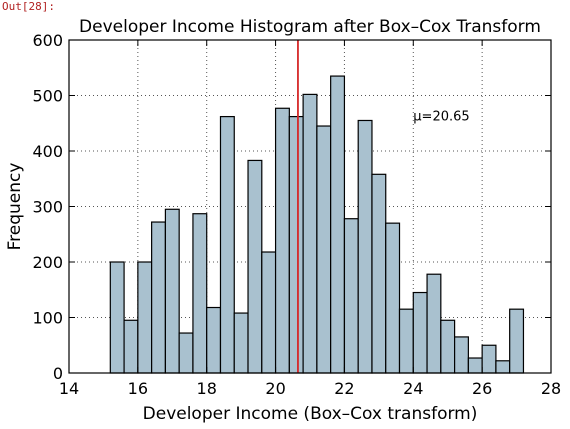  Describe the element at coordinates (551, 388) in the screenshot. I see `x-tick-label: 28` at that location.